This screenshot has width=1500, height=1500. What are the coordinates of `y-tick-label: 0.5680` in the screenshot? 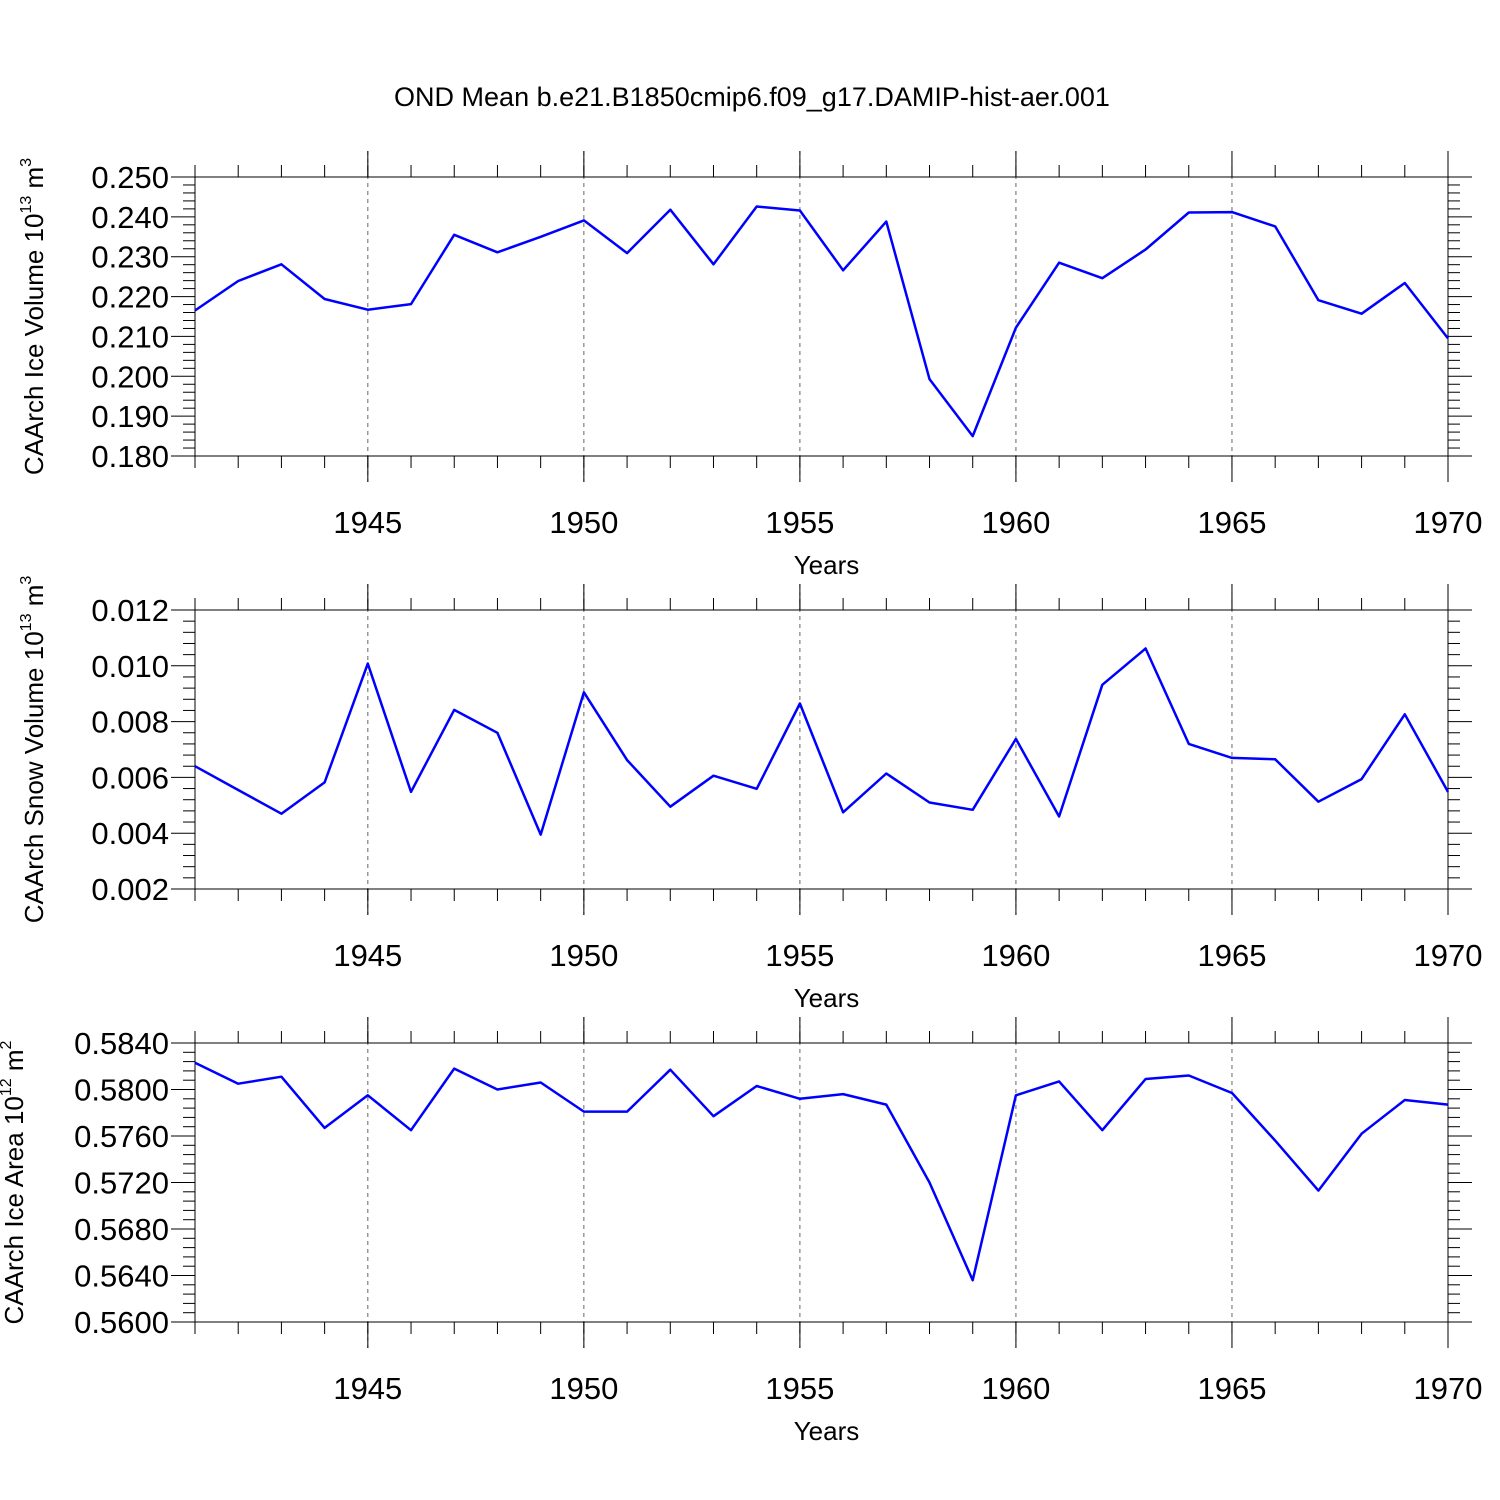 It's located at (121, 1229).